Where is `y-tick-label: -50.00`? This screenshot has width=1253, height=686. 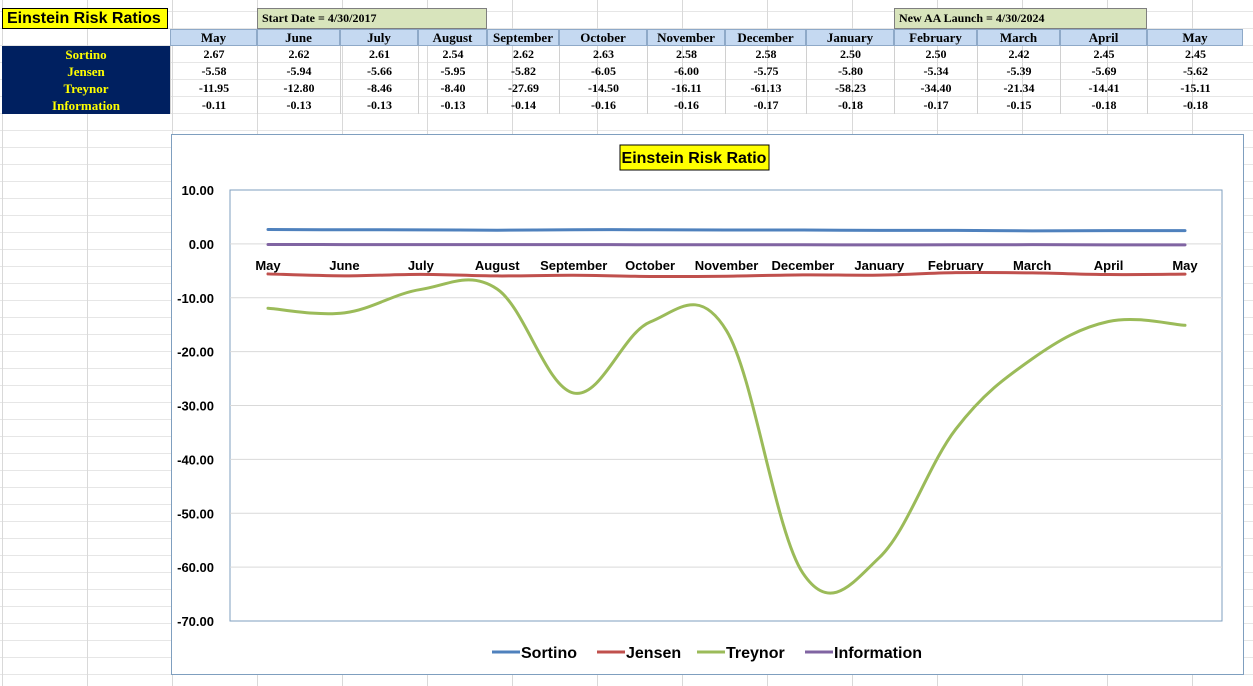 y-tick-label: -50.00 is located at coordinates (195, 513).